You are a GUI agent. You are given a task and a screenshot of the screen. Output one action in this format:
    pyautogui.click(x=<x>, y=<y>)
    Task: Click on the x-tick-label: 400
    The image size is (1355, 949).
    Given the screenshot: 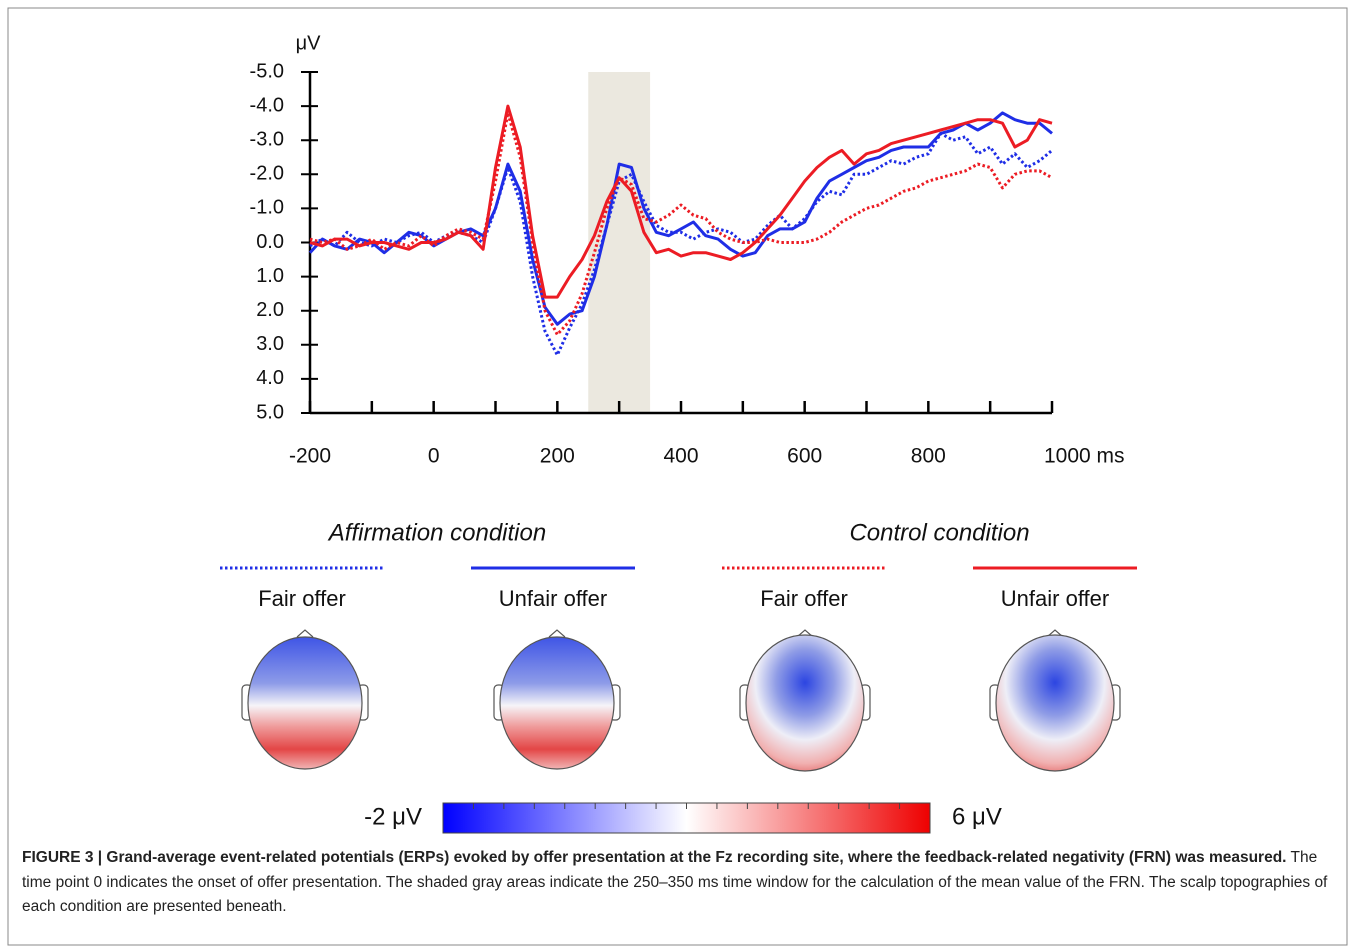 What is the action you would take?
    pyautogui.click(x=680, y=456)
    